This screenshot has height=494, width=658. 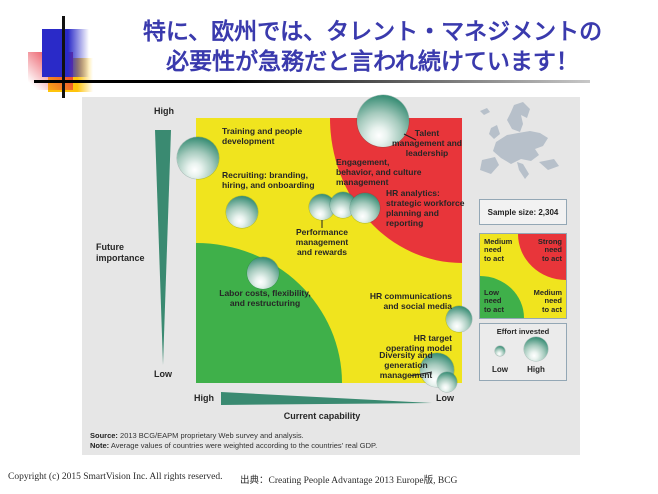 I want to click on sample-size-box: Sample size: 2,304, so click(x=523, y=212).